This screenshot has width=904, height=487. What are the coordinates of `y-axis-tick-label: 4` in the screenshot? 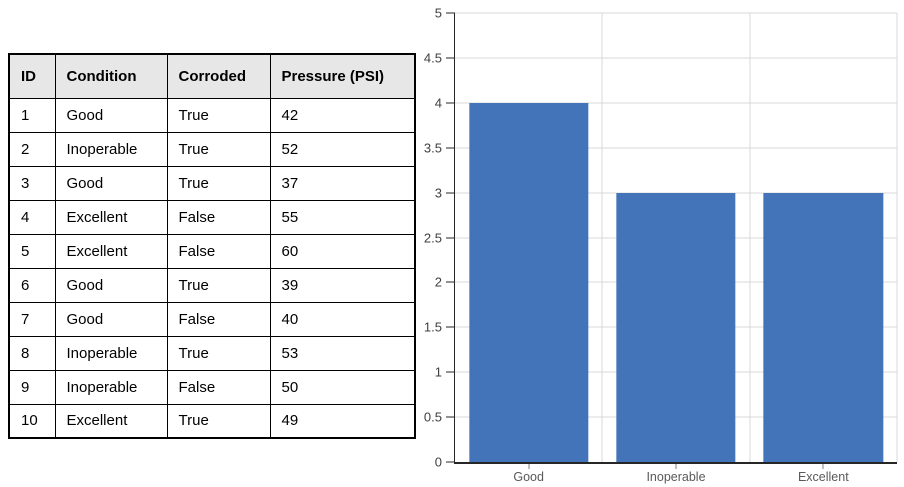 It's located at (438, 103).